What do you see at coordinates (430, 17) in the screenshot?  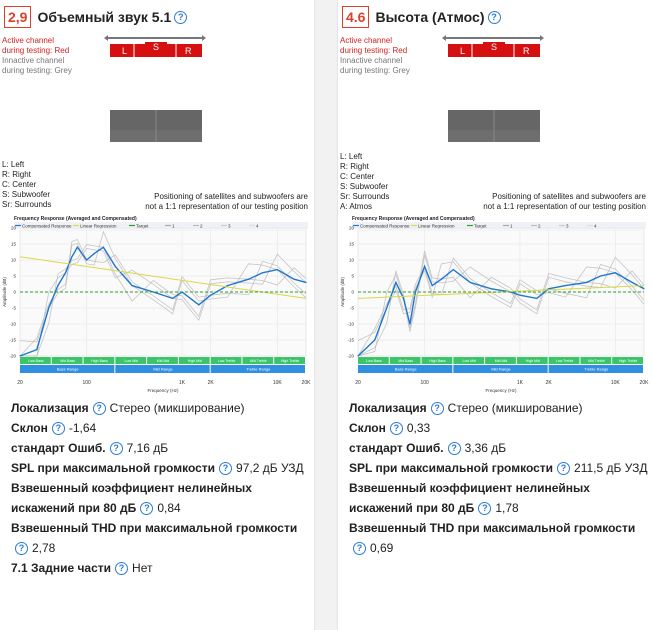 I see `card-title: Высота (Атмос)` at bounding box center [430, 17].